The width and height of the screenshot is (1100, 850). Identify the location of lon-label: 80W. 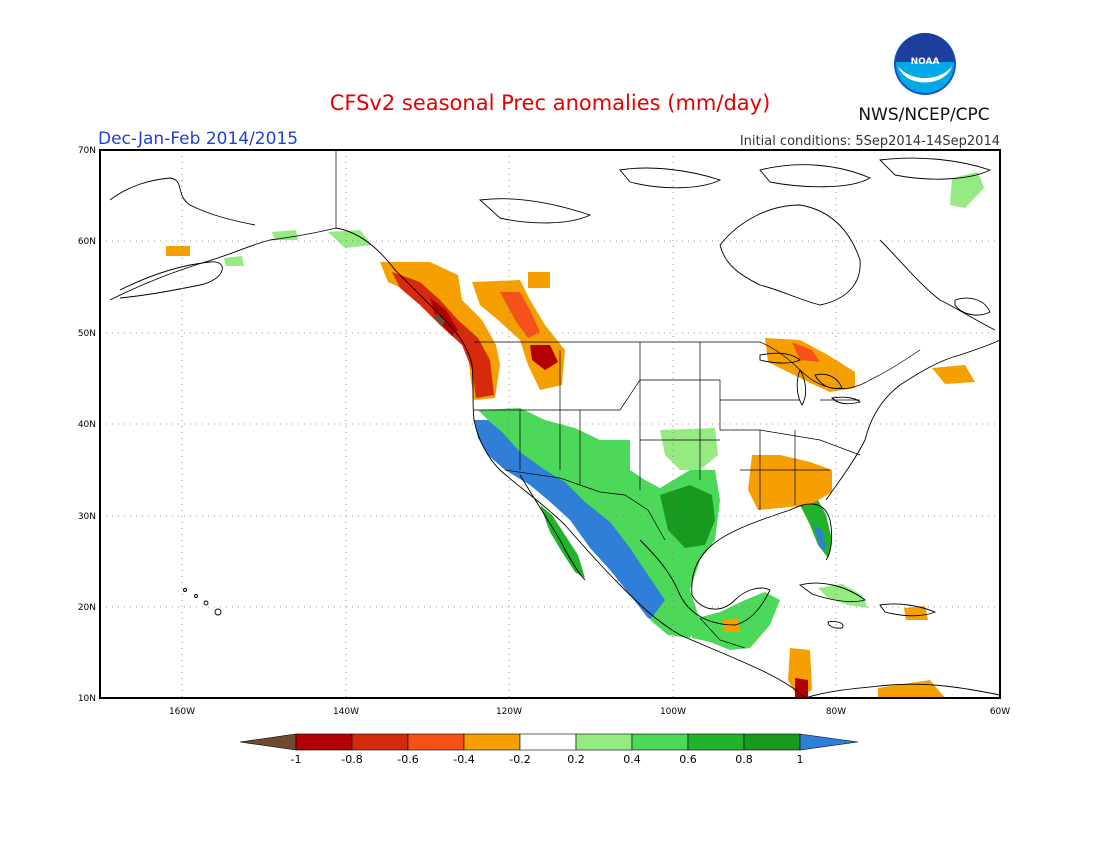
(836, 712).